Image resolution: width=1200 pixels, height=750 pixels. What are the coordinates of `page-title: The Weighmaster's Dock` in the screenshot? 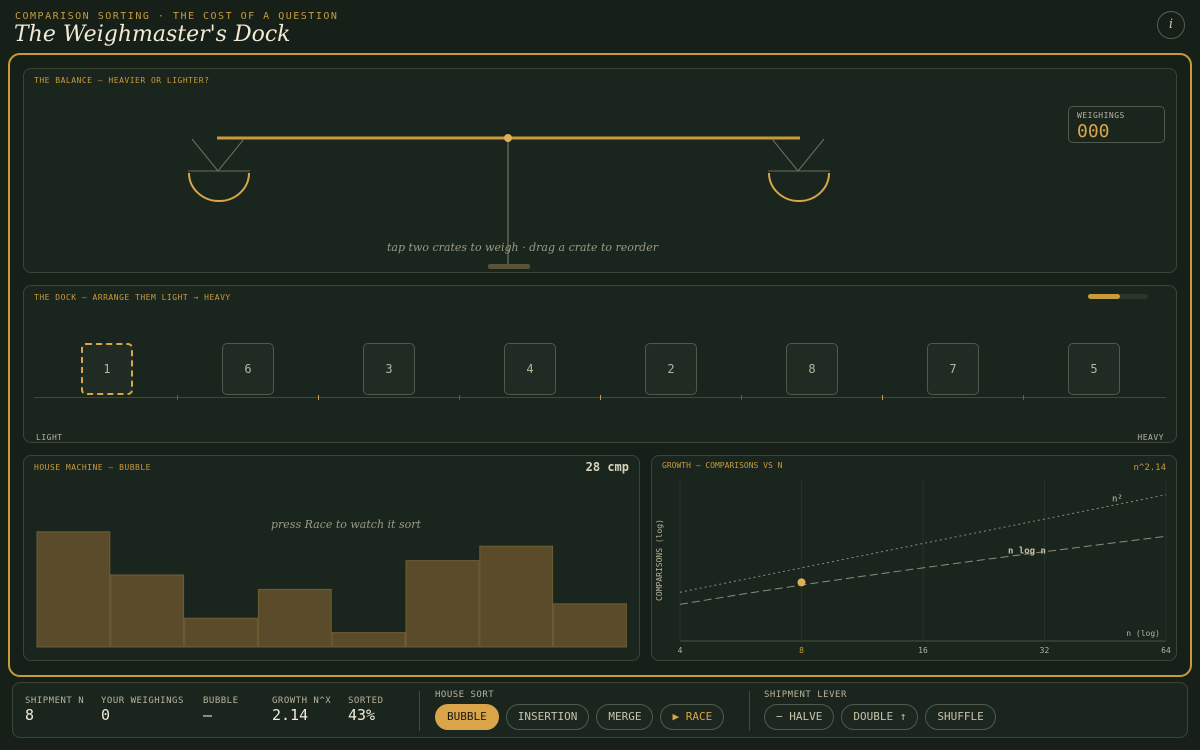 It's located at (152, 34).